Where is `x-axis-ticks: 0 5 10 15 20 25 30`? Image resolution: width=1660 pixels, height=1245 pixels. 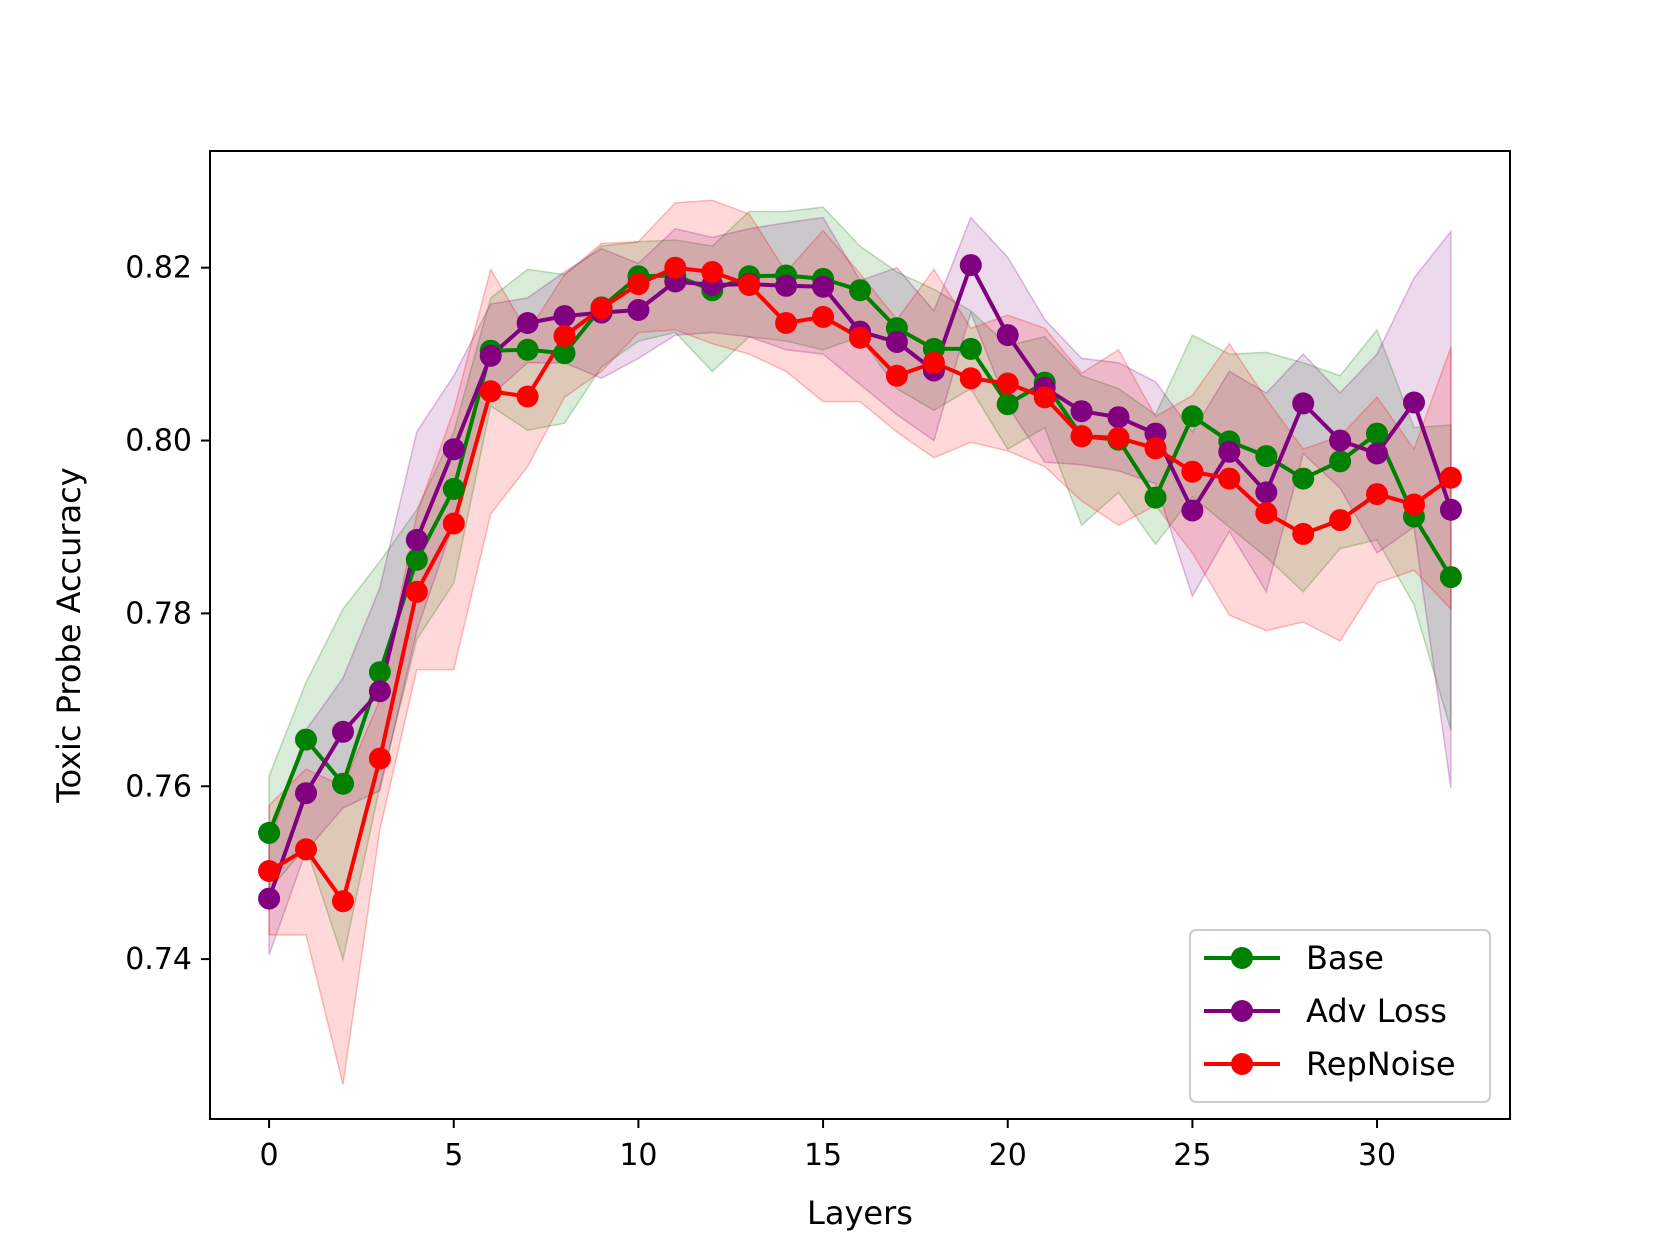 x-axis-ticks: 0 5 10 15 20 25 30 is located at coordinates (828, 1146).